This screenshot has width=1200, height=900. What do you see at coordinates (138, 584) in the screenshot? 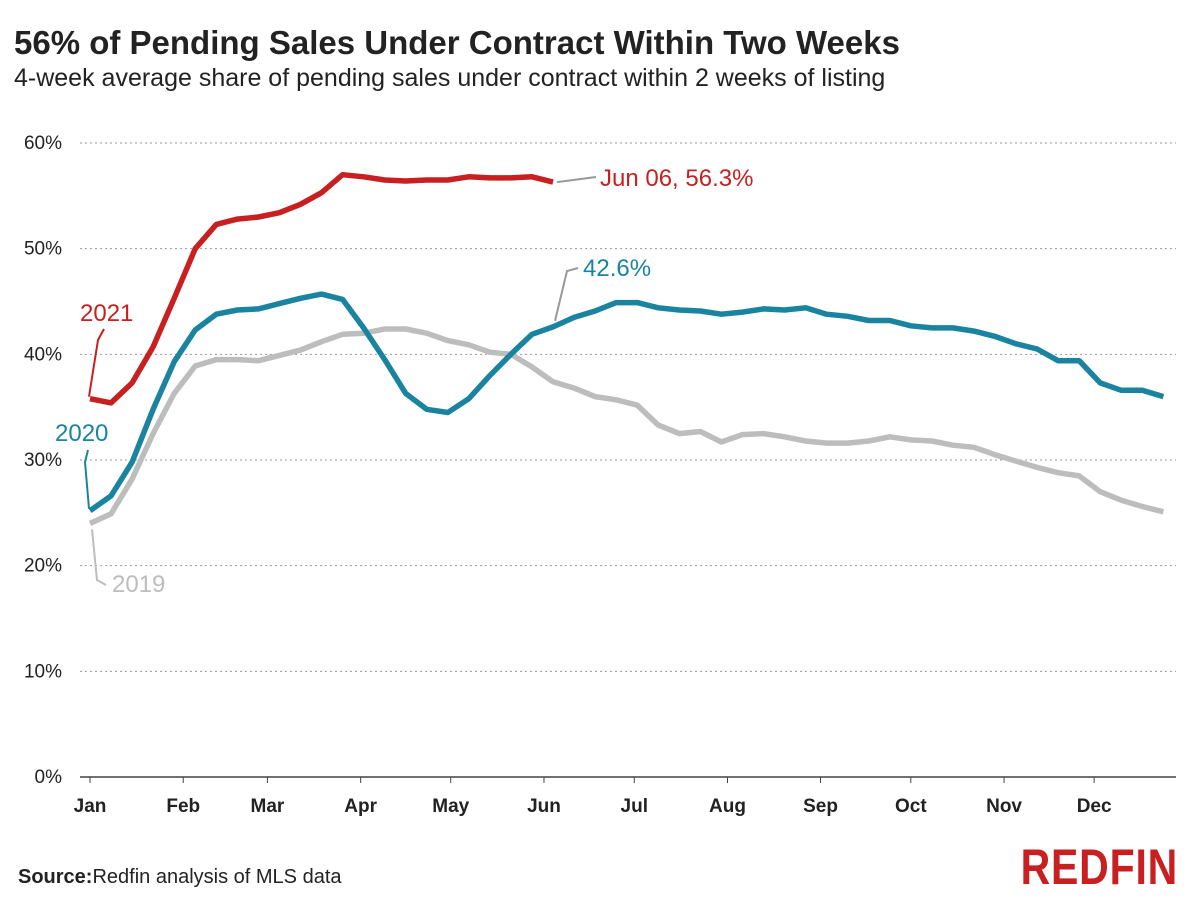
I see `label-2019: 2019` at bounding box center [138, 584].